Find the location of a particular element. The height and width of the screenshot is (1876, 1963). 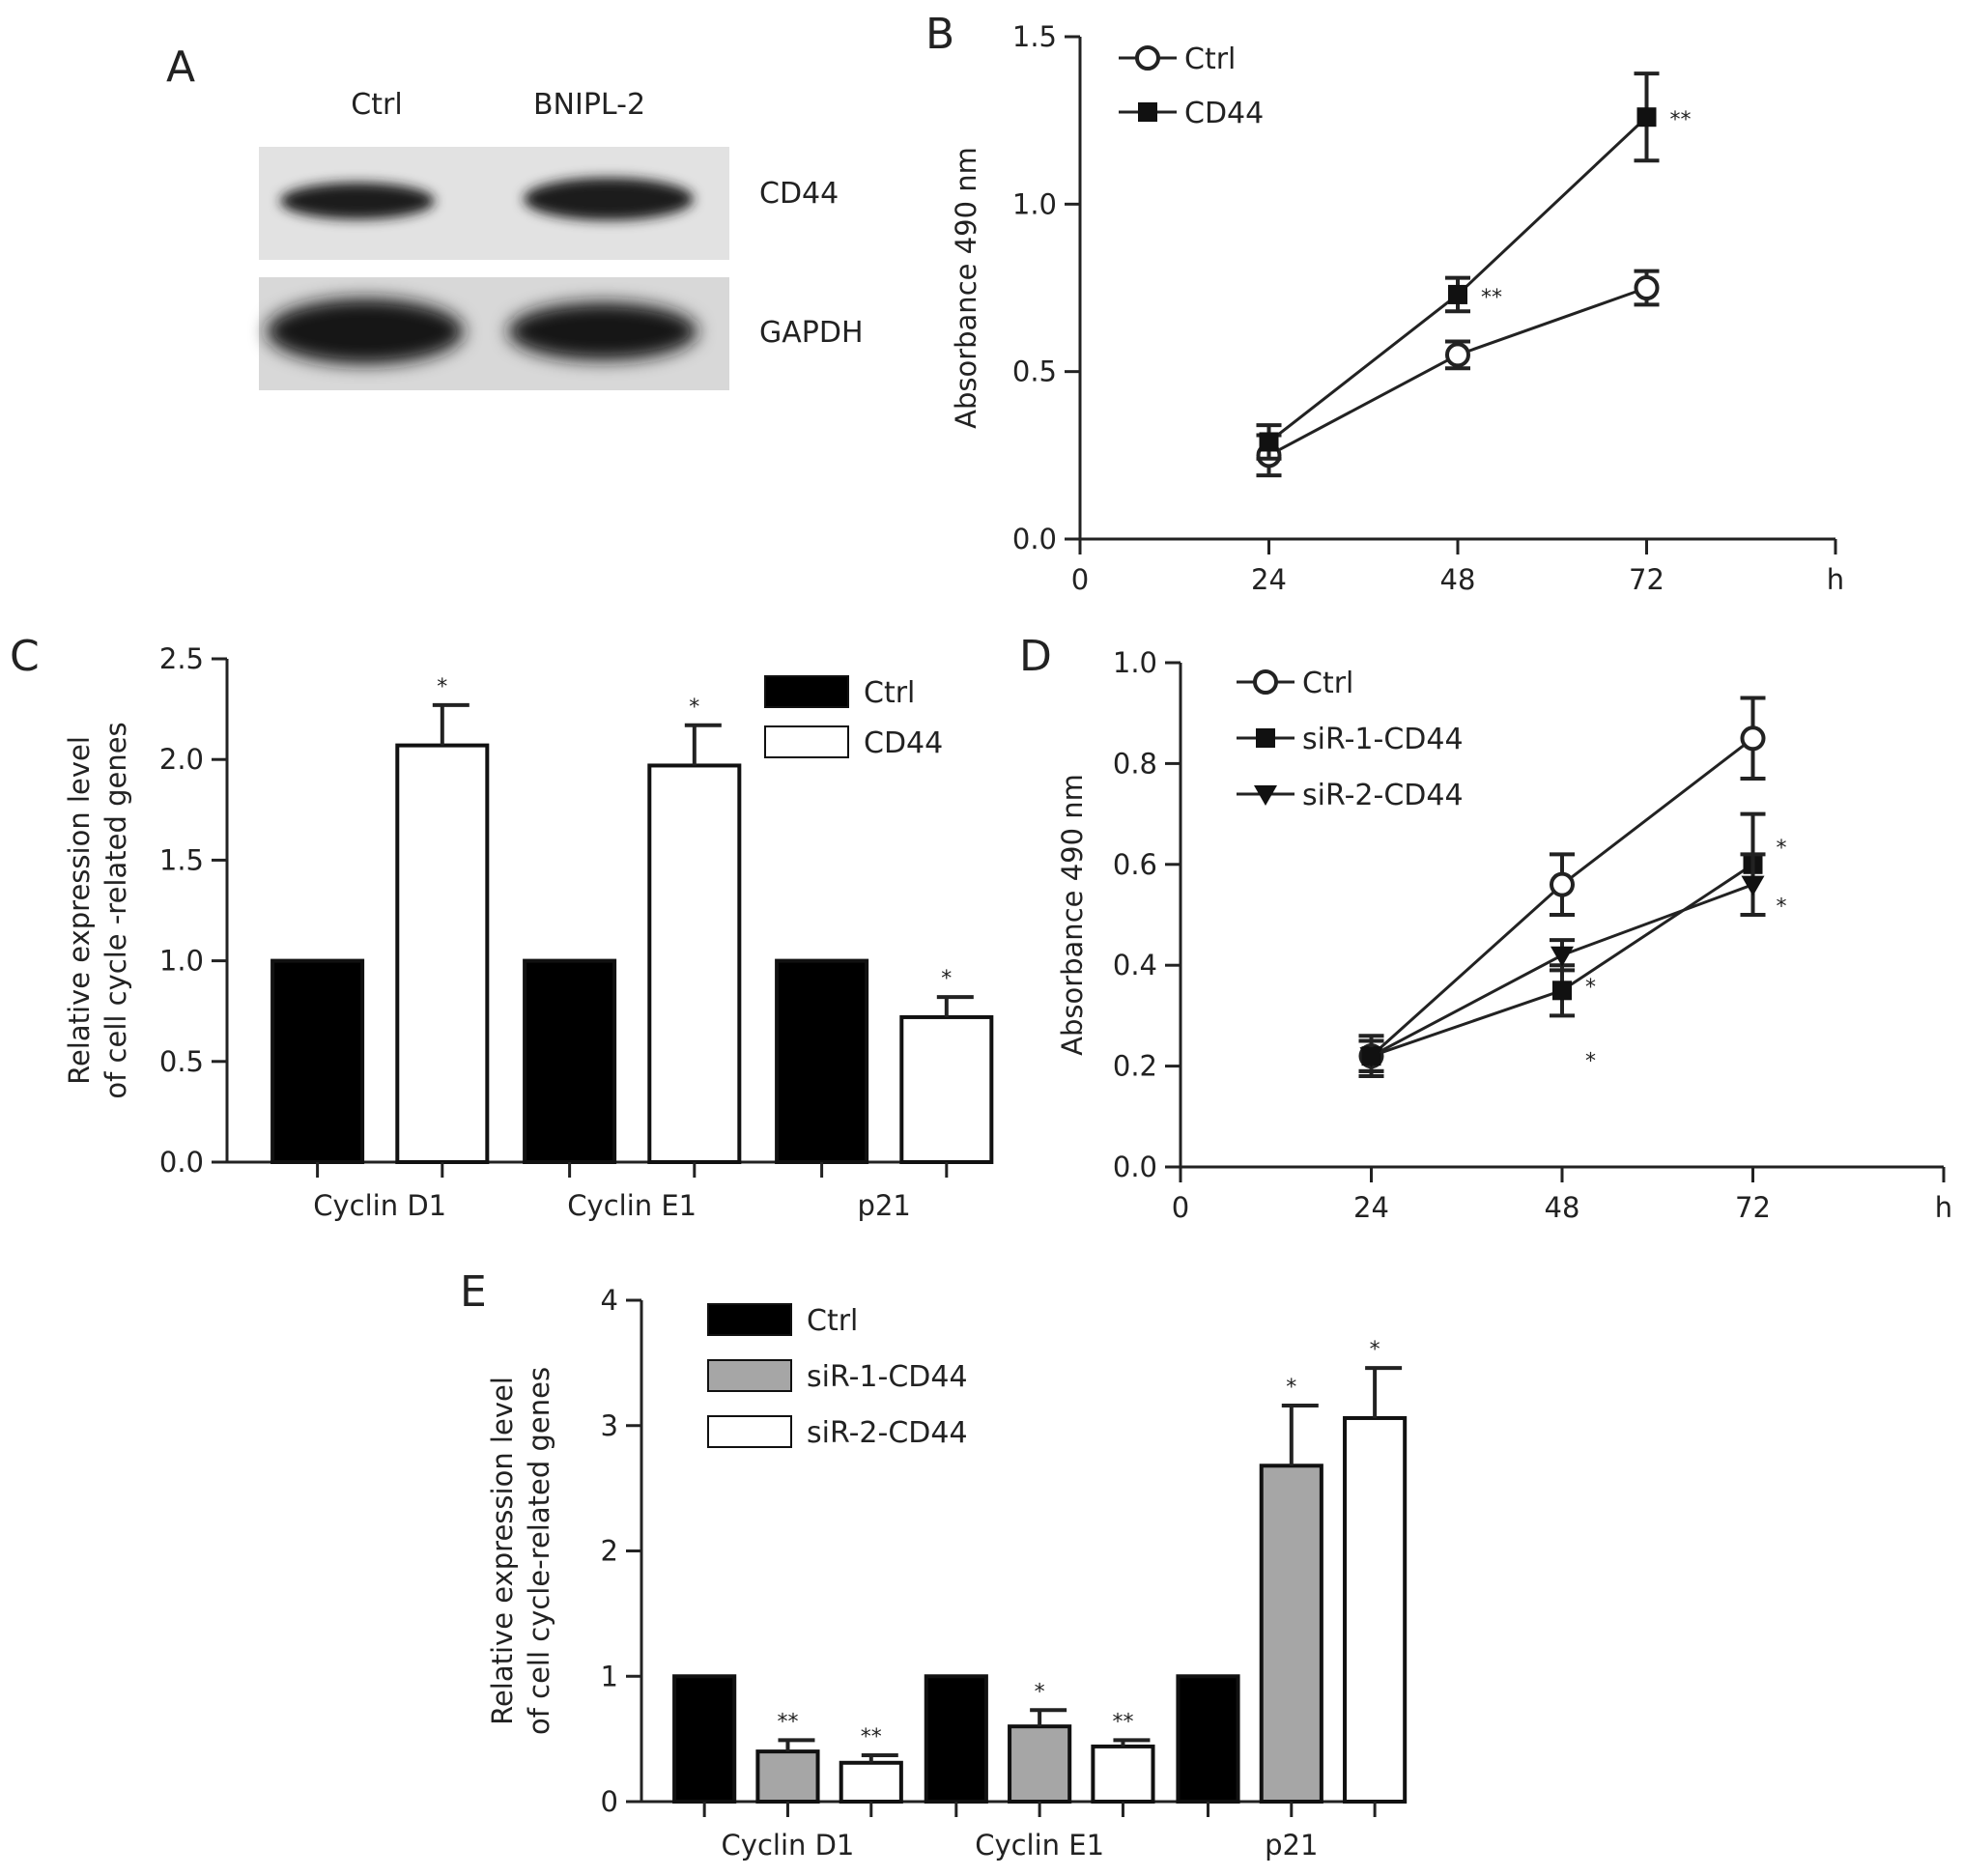

blot-band-cd44-bnipl2 is located at coordinates (609, 199).